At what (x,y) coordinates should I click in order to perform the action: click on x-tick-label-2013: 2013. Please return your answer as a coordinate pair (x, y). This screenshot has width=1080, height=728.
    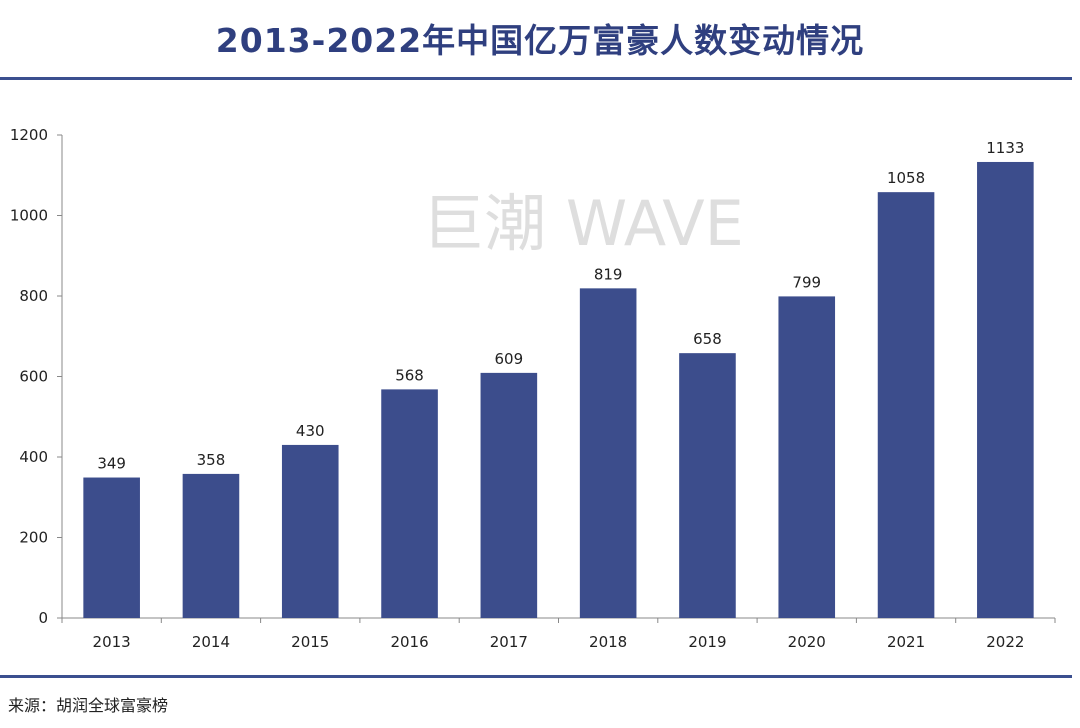
    Looking at the image, I should click on (112, 642).